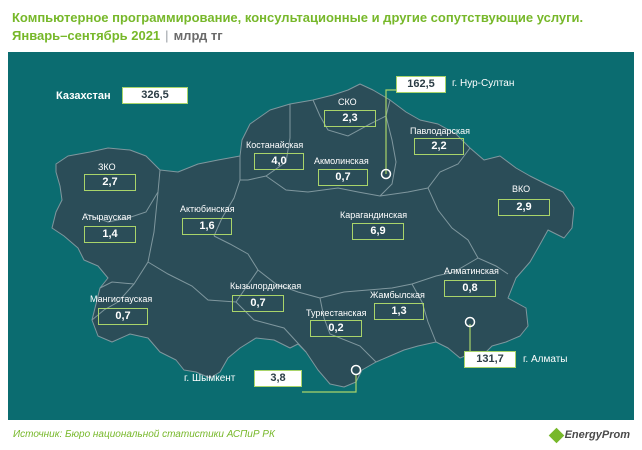 Image resolution: width=642 pixels, height=450 pixels. I want to click on border-kyzylorda-karaganda, so click(289, 284).